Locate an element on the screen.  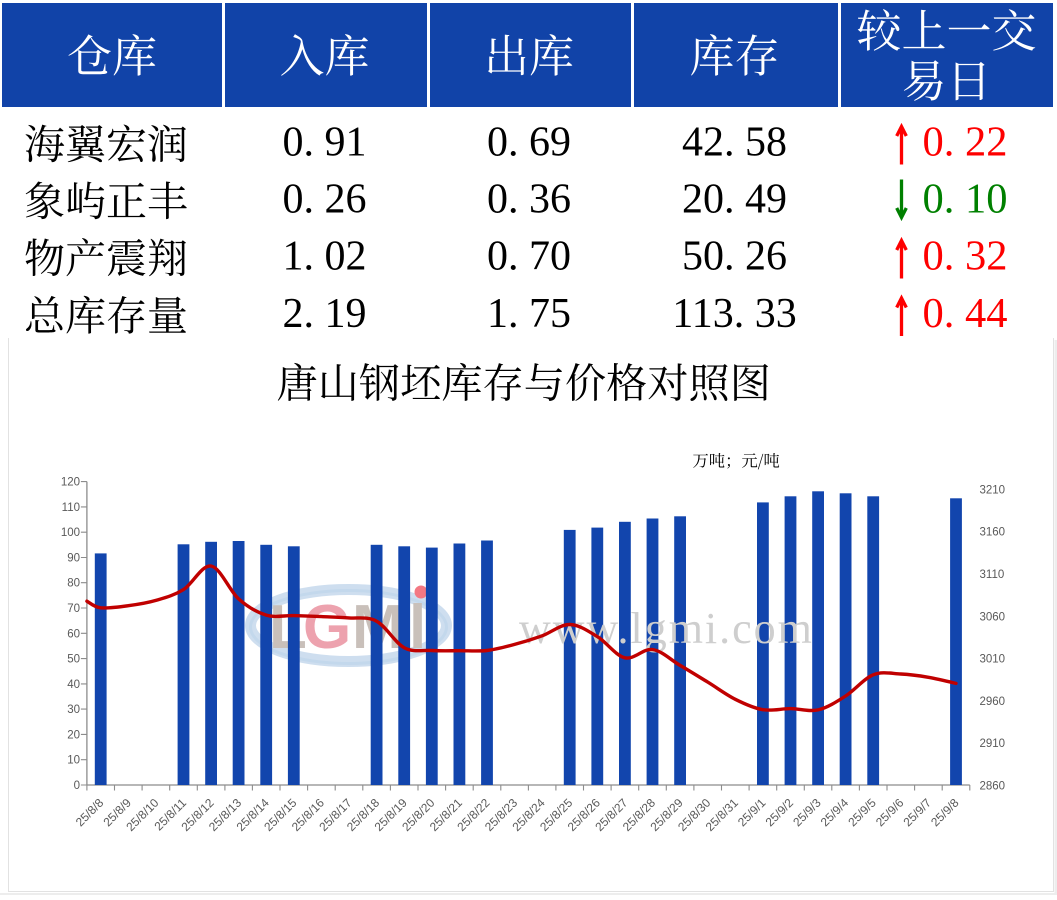
svg-text: 42. 58 is located at coordinates (734, 142).